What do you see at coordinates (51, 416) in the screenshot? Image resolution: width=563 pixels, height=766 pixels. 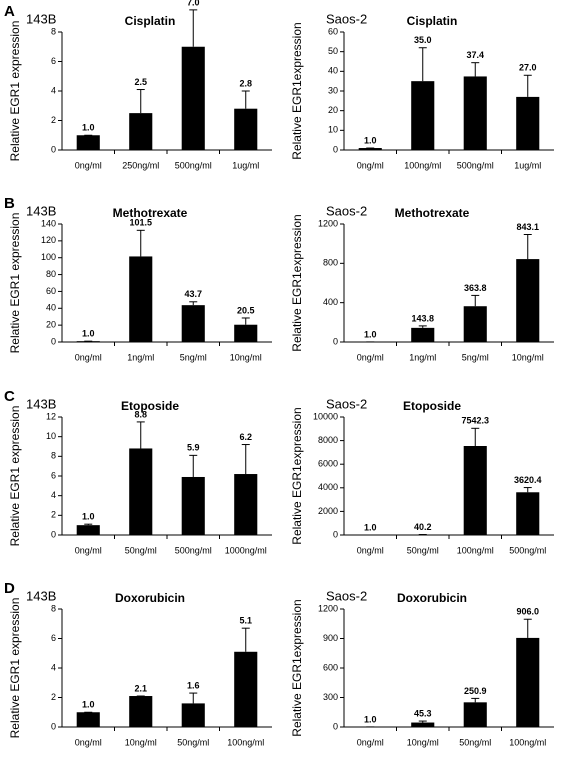 I see `y-tick-label: 12` at bounding box center [51, 416].